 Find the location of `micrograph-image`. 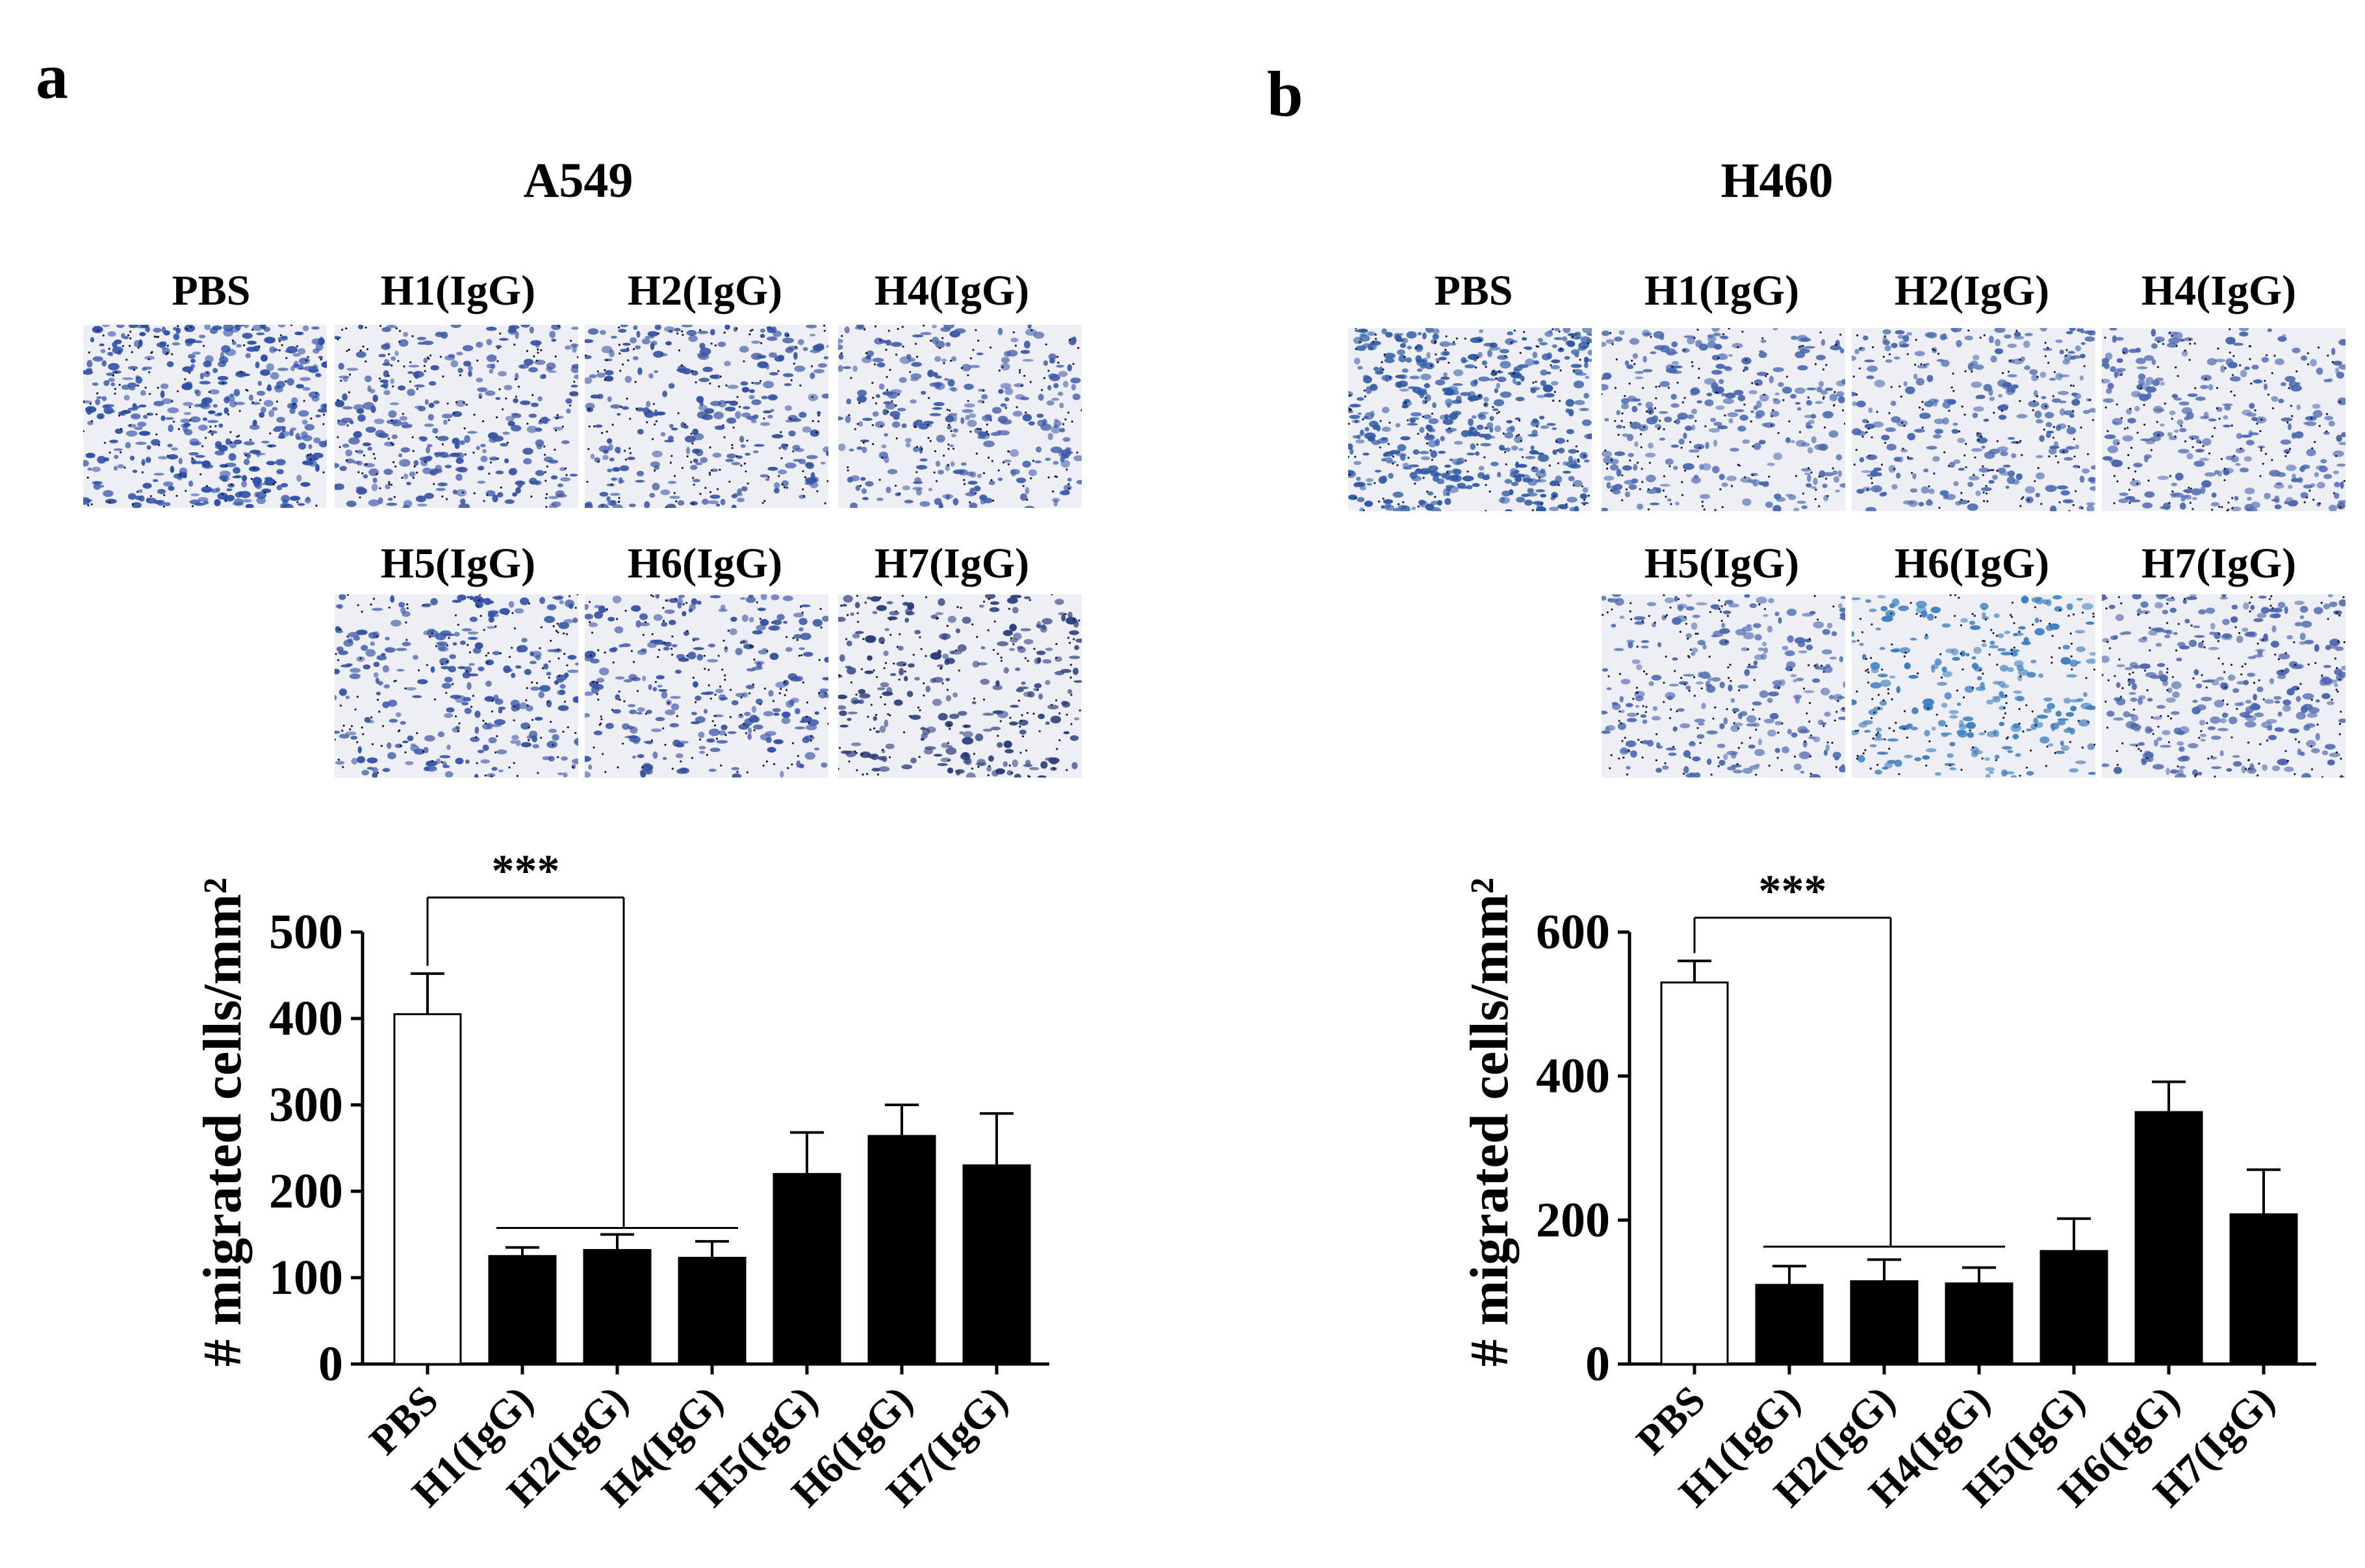

micrograph-image is located at coordinates (2224, 419).